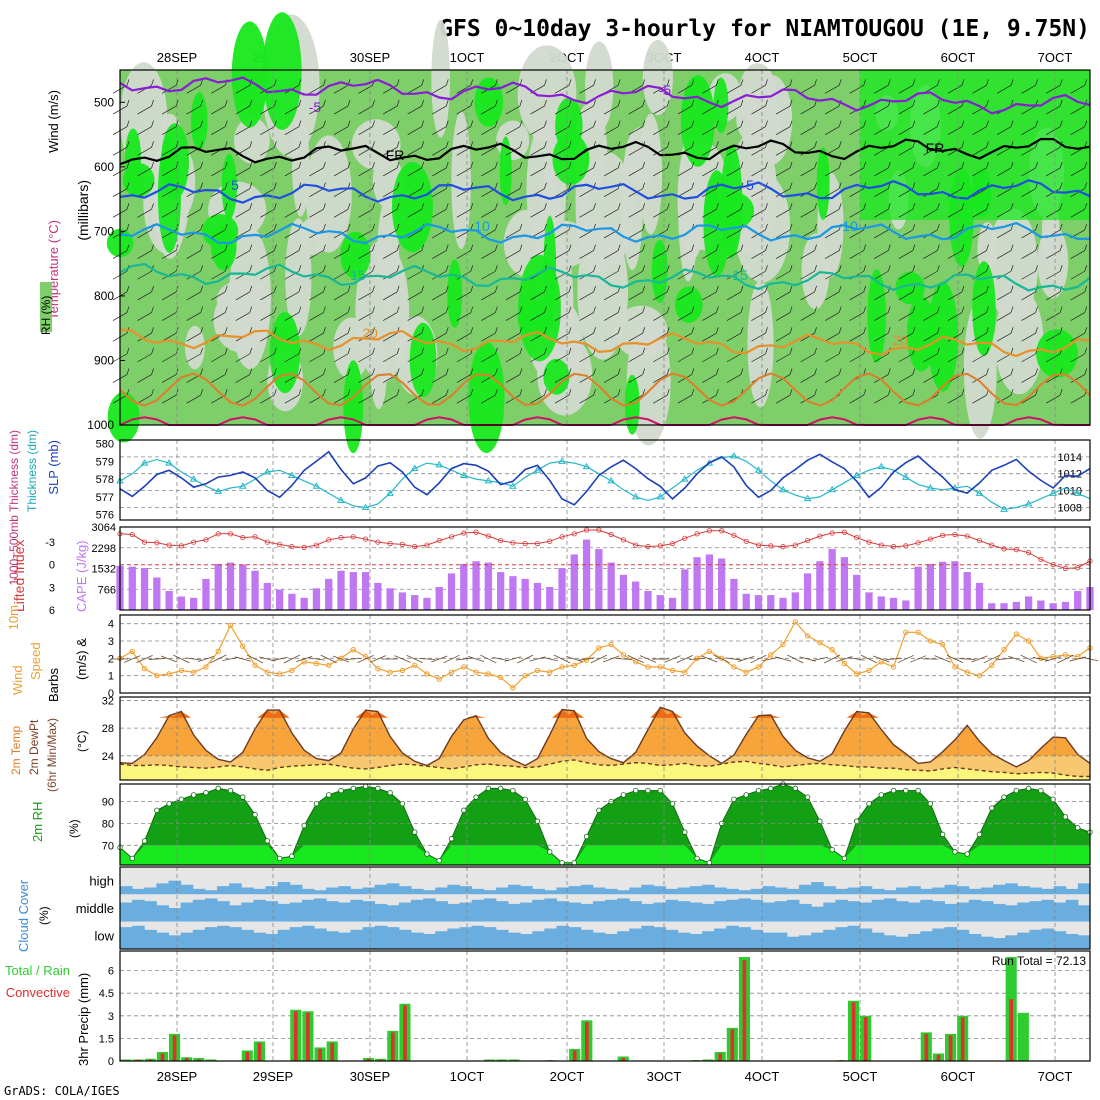 Image resolution: width=1100 pixels, height=1100 pixels. What do you see at coordinates (605, 738) in the screenshot?
I see `temp-frame` at bounding box center [605, 738].